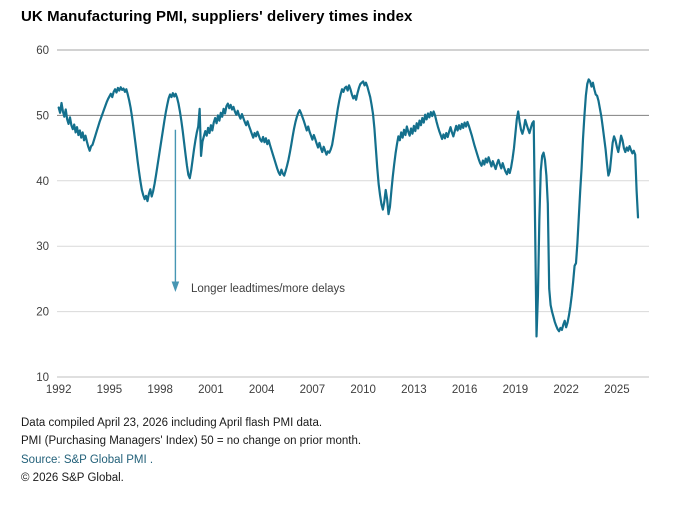 The height and width of the screenshot is (506, 673). Describe the element at coordinates (617, 390) in the screenshot. I see `x-tick-label-2025: 2025` at that location.